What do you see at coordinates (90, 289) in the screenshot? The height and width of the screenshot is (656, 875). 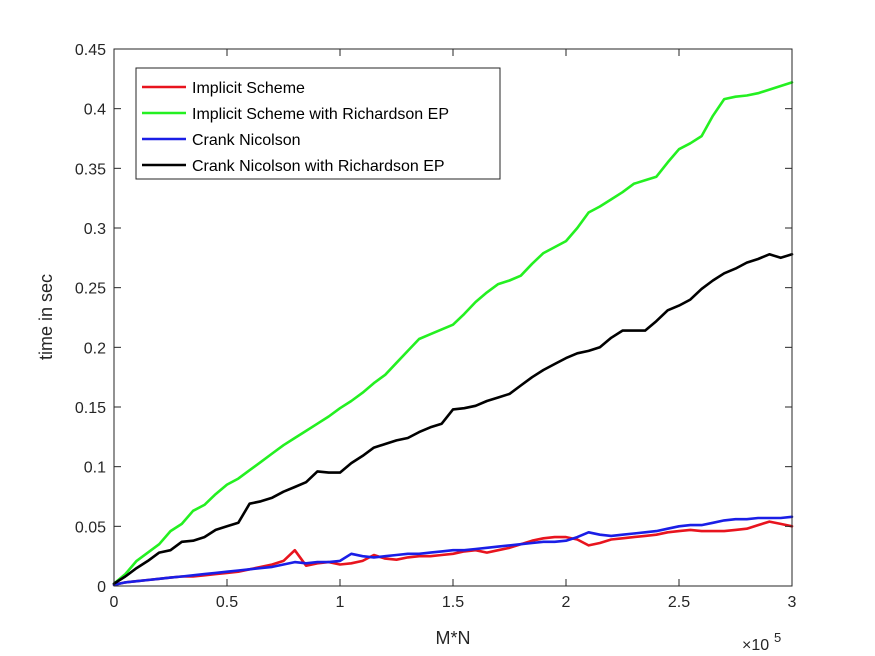 I see `y-tick-label: 0.25` at bounding box center [90, 289].